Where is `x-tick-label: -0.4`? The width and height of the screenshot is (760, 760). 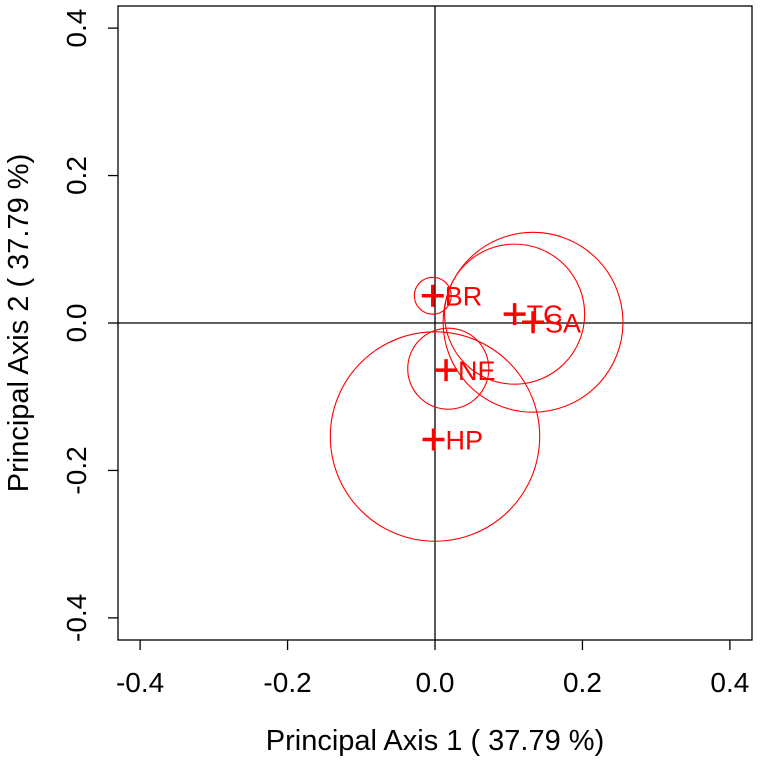
x-tick-label: -0.4 is located at coordinates (140, 682).